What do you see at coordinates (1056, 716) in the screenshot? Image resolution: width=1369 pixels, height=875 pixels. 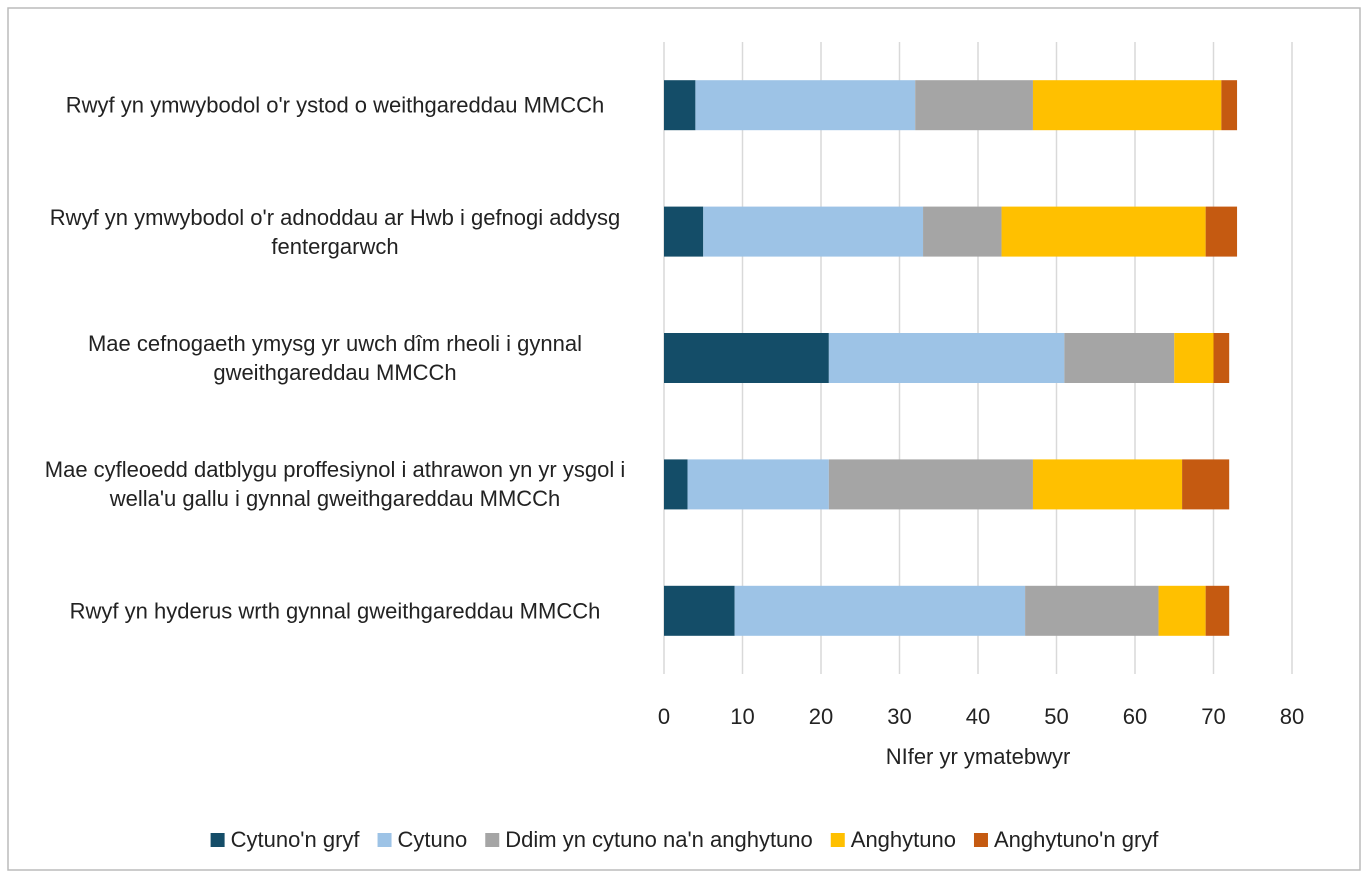 I see `x-tick-label: 50` at bounding box center [1056, 716].